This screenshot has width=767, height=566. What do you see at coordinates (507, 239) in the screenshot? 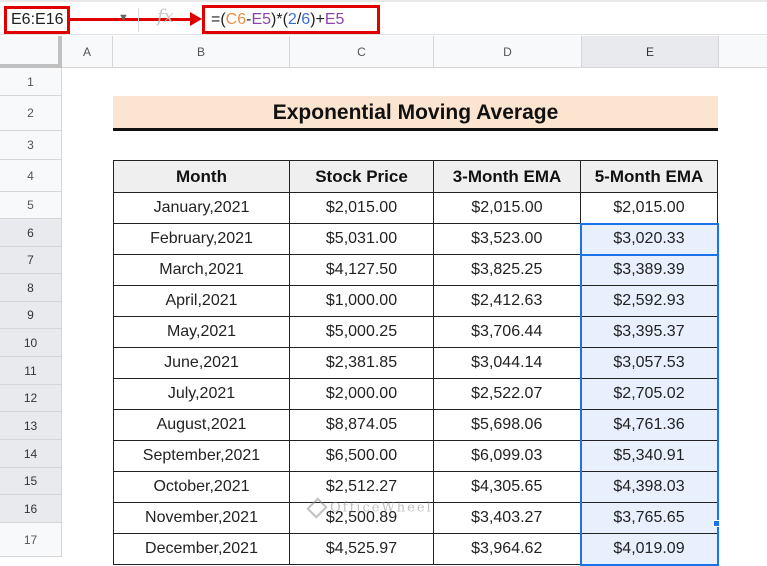
I see `cell-3-month-ema: $3,523.00` at bounding box center [507, 239].